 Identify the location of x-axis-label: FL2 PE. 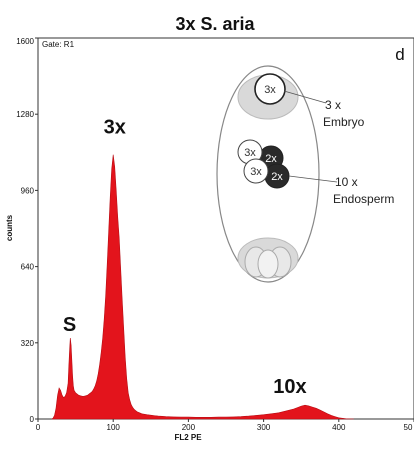
(188, 437).